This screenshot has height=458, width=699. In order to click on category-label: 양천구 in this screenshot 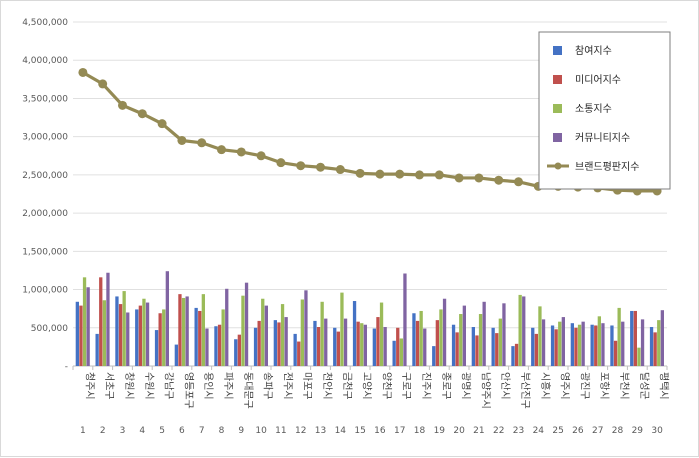, I will do `click(386, 386)`.